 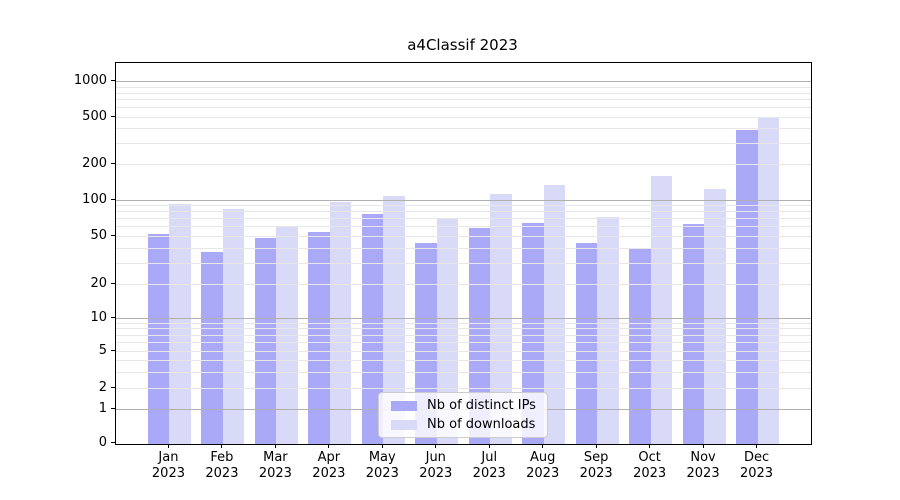 I want to click on bar-downloads-dec, so click(x=768, y=281).